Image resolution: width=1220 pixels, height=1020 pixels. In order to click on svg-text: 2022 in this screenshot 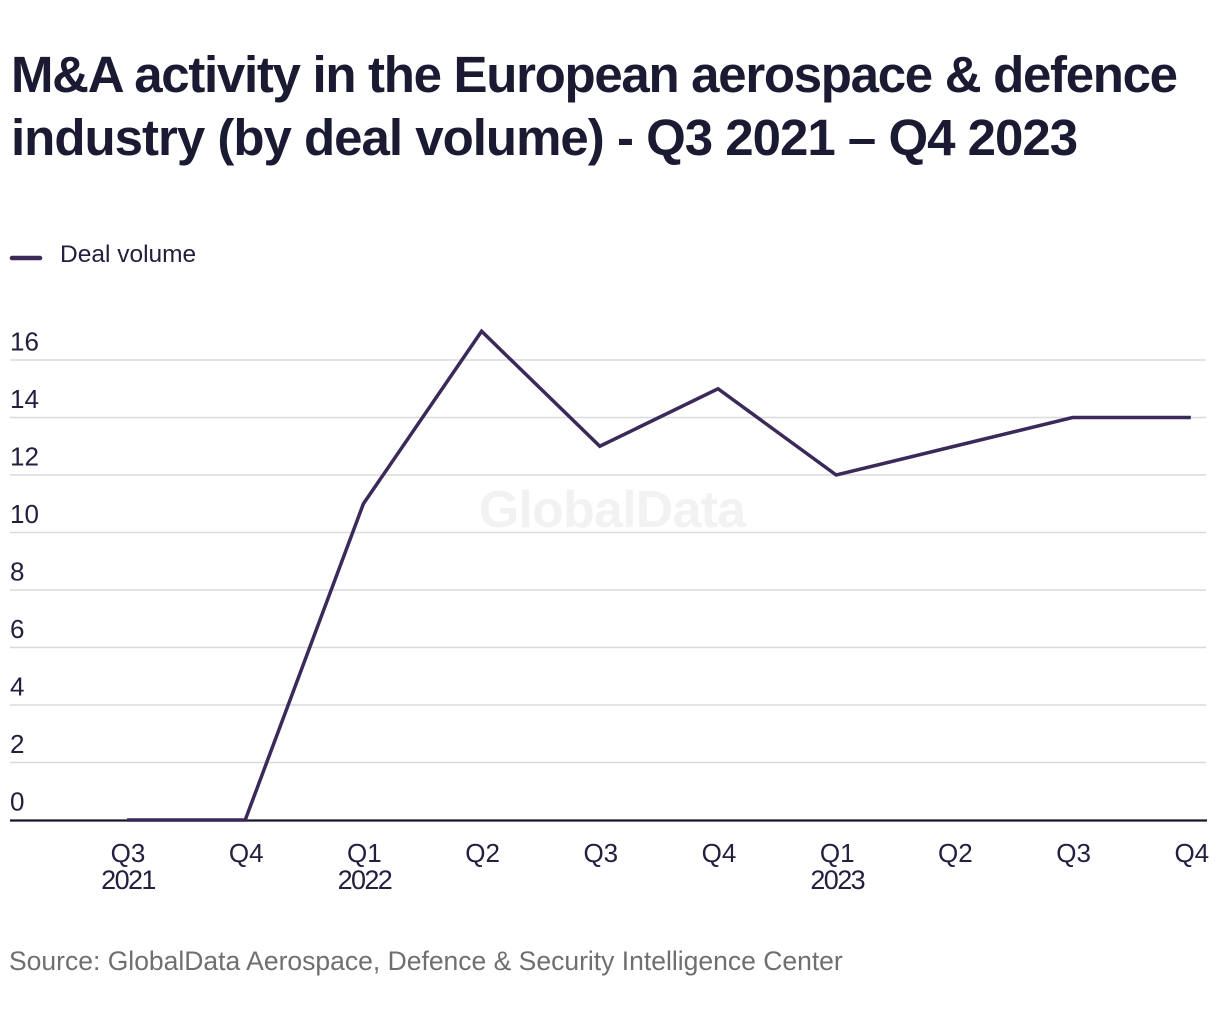, I will do `click(365, 880)`.